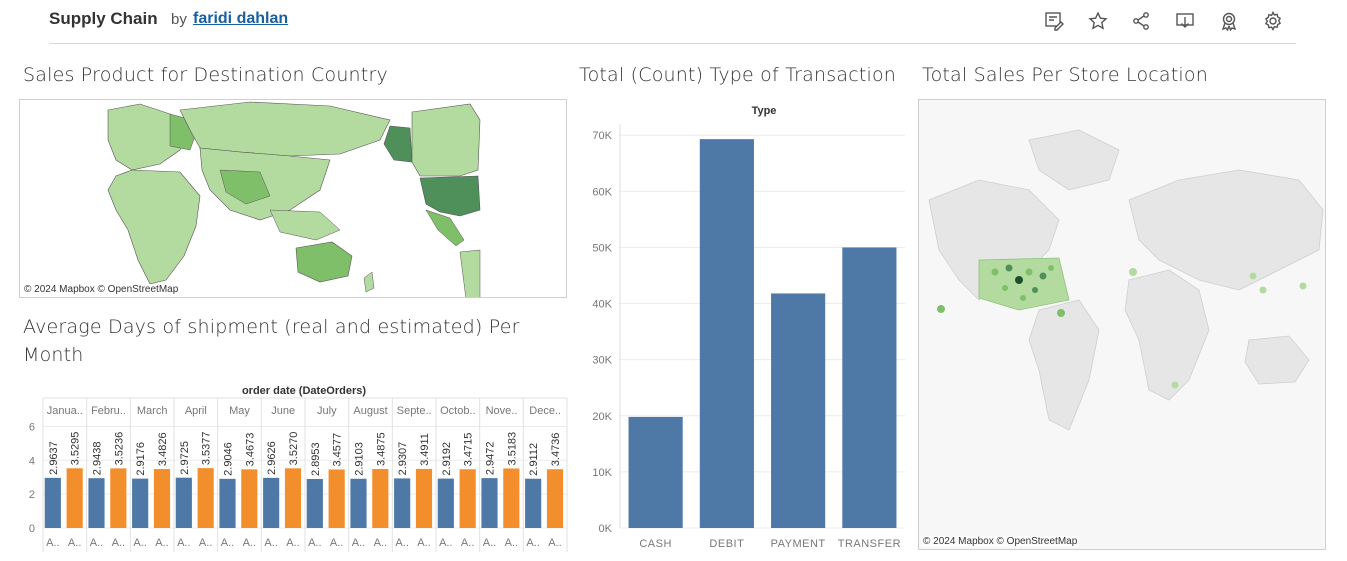  I want to click on author-link: faridi dahlan, so click(241, 18).